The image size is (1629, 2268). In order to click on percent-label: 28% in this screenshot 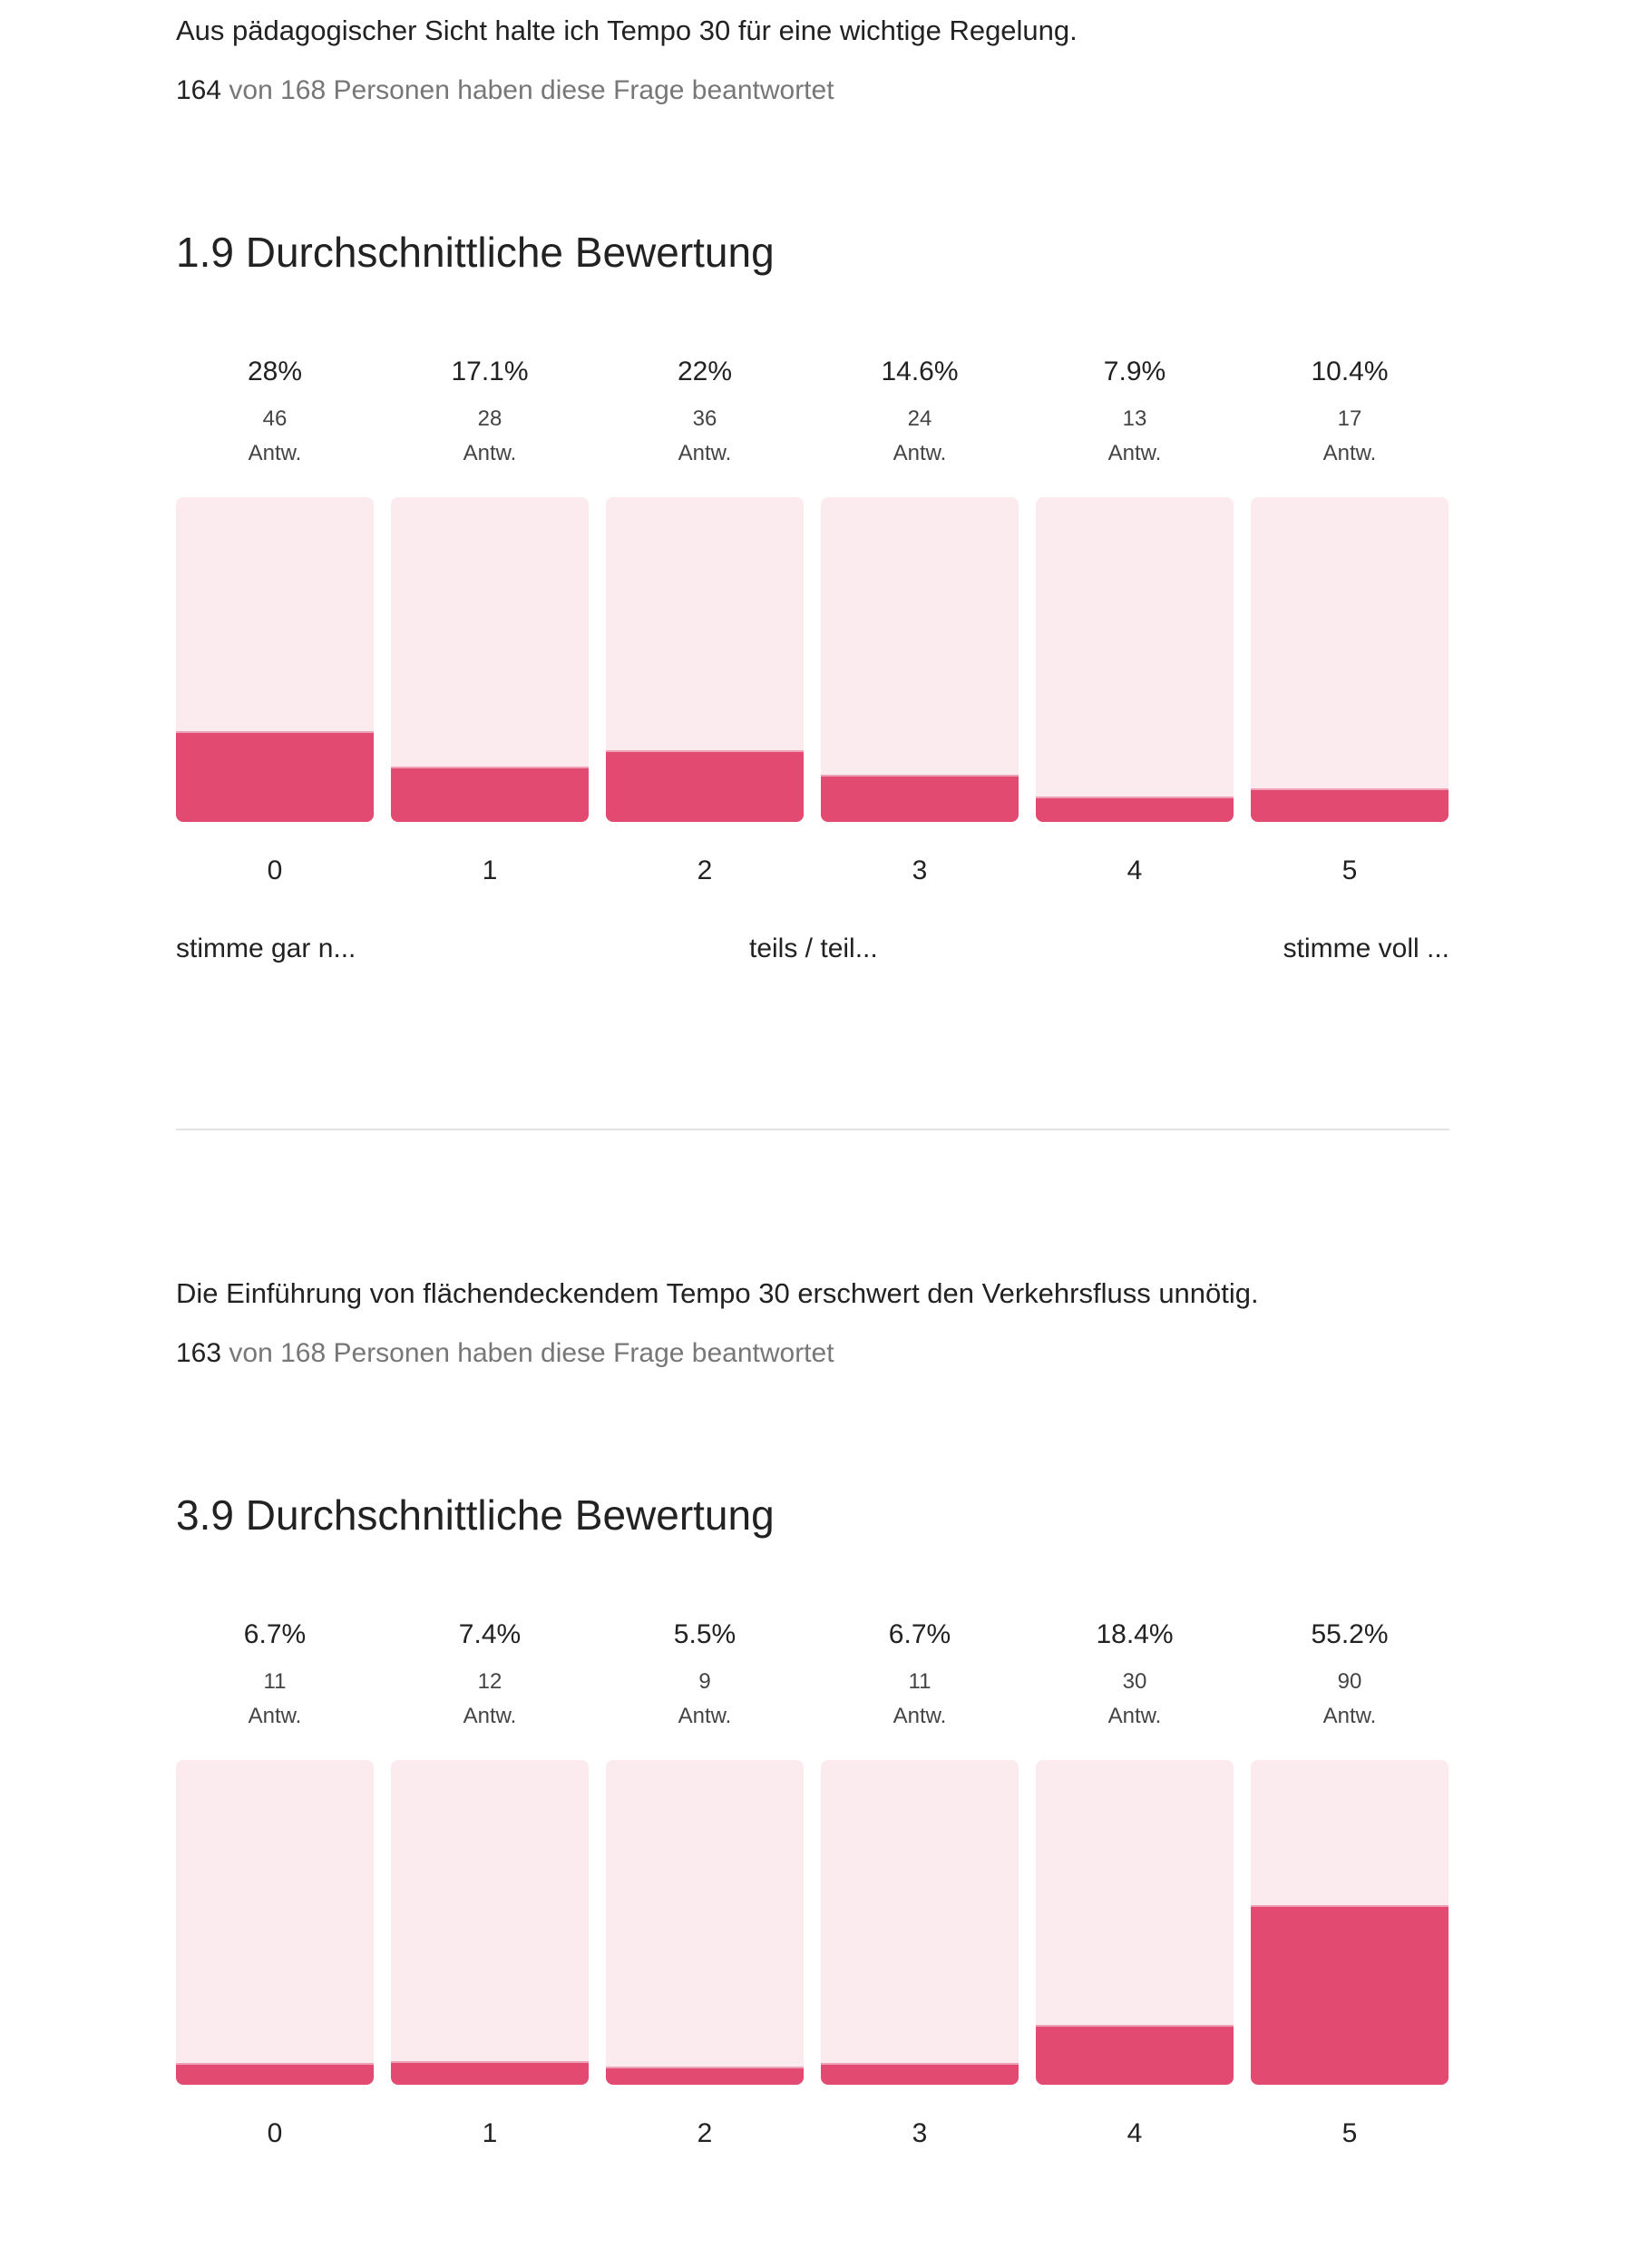, I will do `click(275, 372)`.